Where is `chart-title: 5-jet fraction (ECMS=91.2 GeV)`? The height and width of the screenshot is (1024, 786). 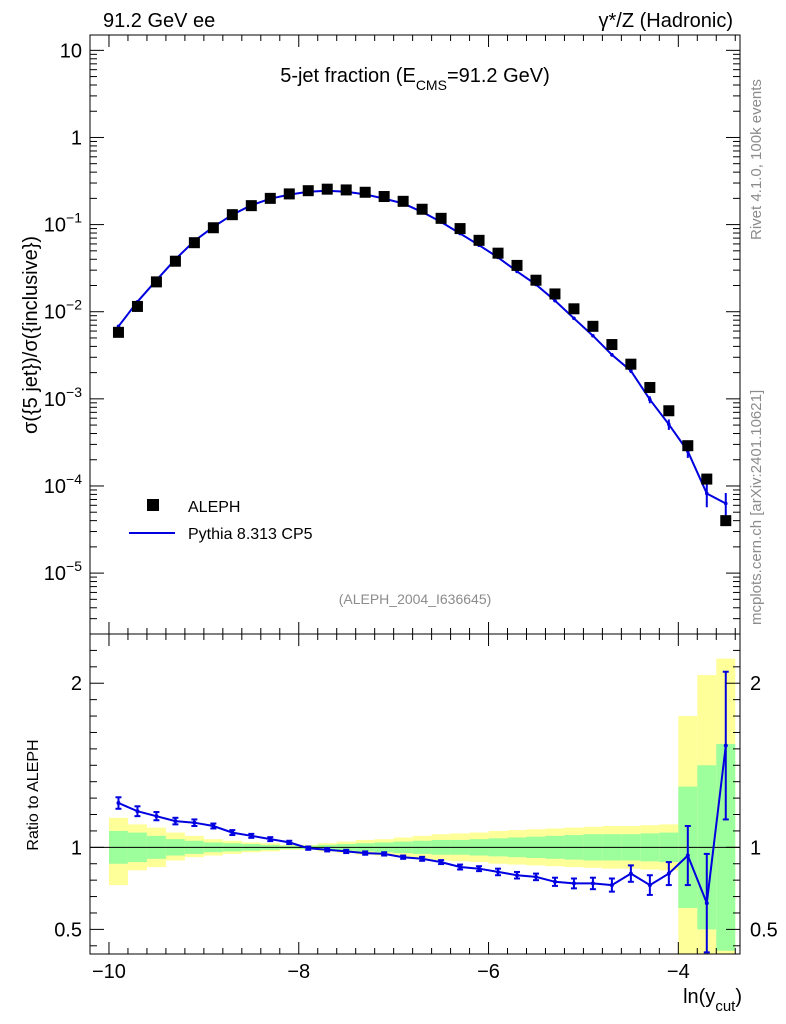
chart-title: 5-jet fraction (ECMS=91.2 GeV) is located at coordinates (415, 79).